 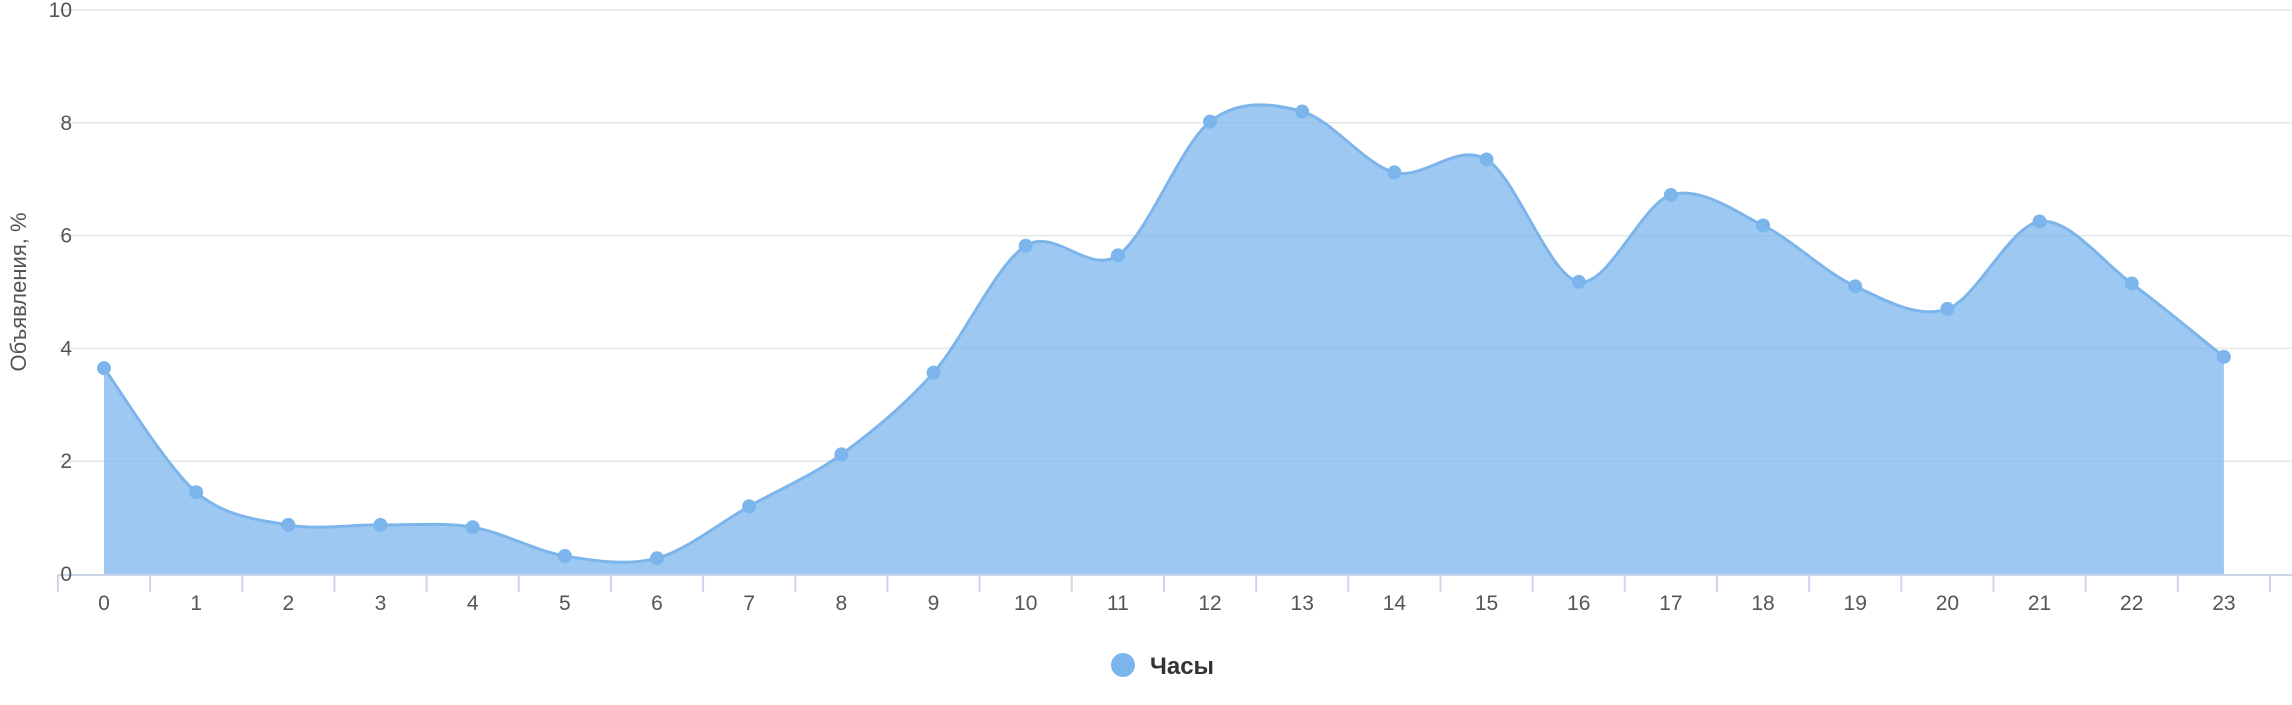 What do you see at coordinates (473, 603) in the screenshot?
I see `x-tick-label: 4` at bounding box center [473, 603].